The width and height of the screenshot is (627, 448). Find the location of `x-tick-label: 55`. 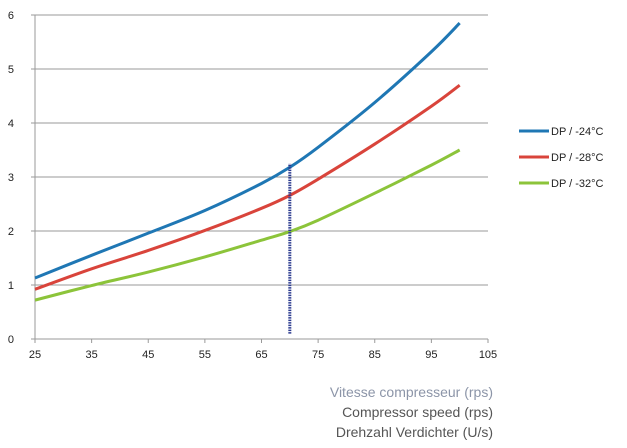

x-tick-label: 55 is located at coordinates (205, 355).